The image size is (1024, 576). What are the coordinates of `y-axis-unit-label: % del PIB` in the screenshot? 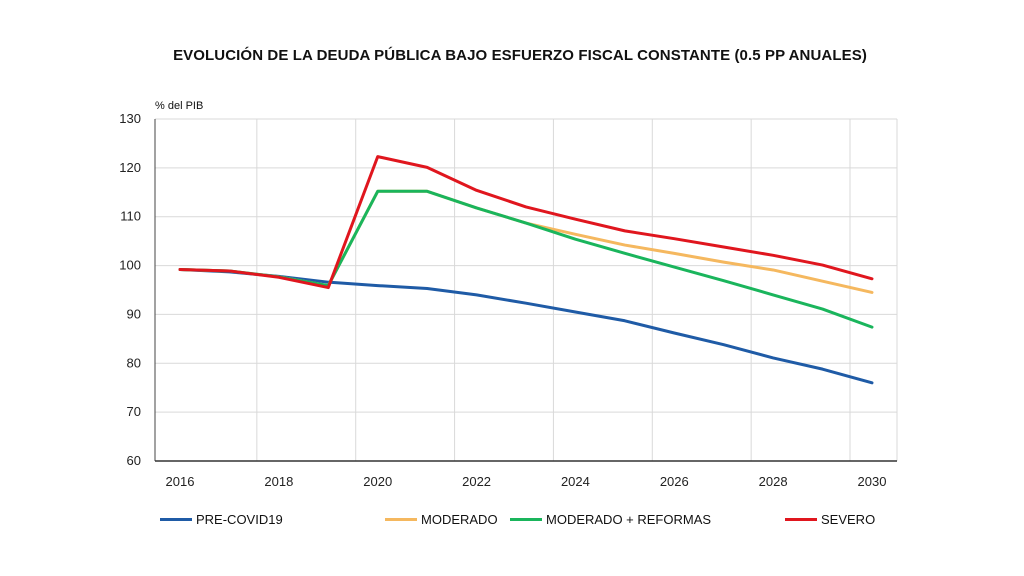 It's located at (179, 106).